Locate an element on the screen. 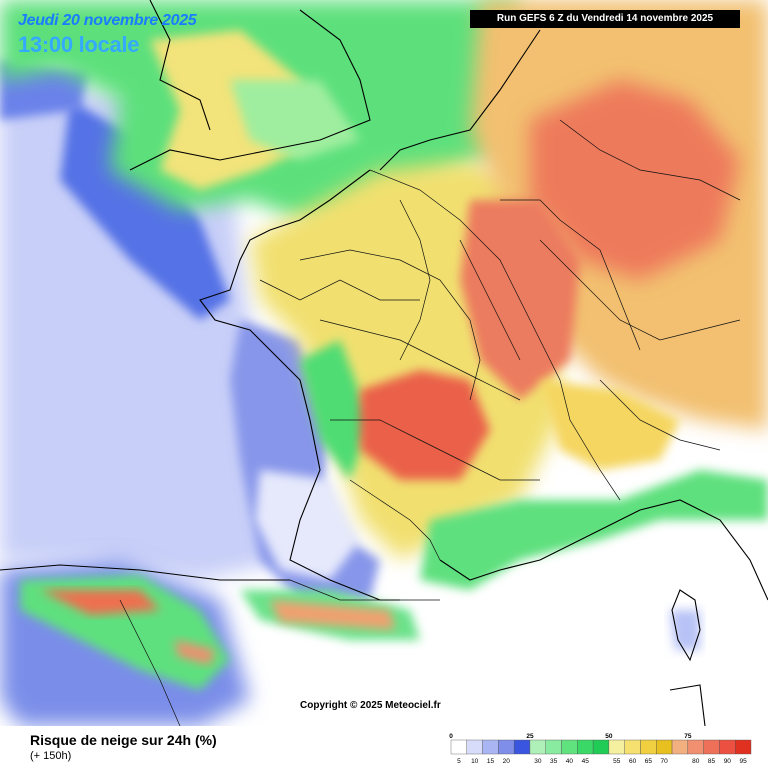  copyright: Copyright © 2025 Meteociel.fr is located at coordinates (370, 705).